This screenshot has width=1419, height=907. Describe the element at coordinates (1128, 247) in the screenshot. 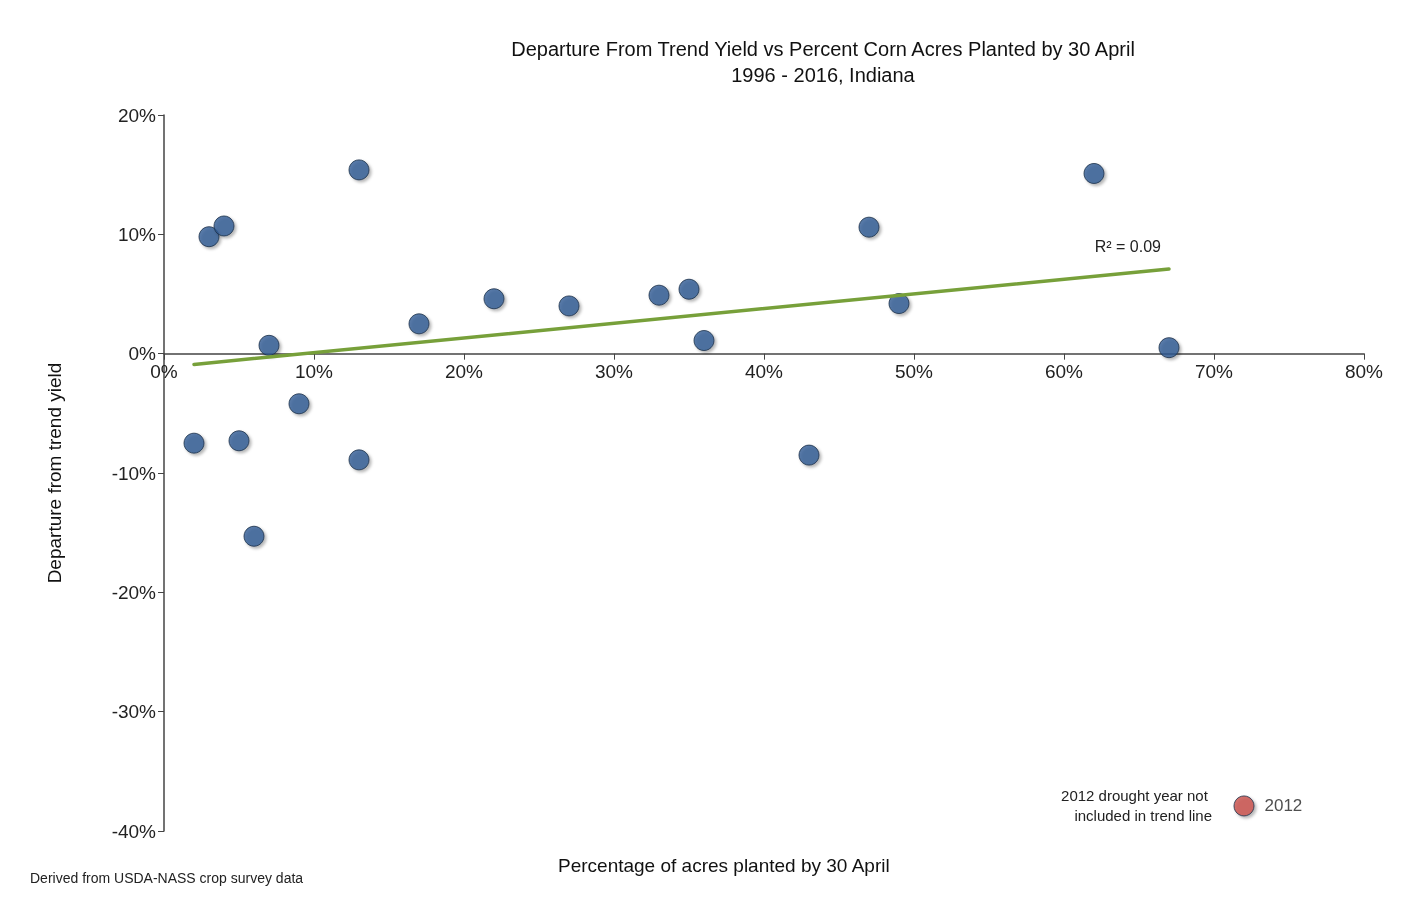

I see `annotation: R² = 0.09` at that location.